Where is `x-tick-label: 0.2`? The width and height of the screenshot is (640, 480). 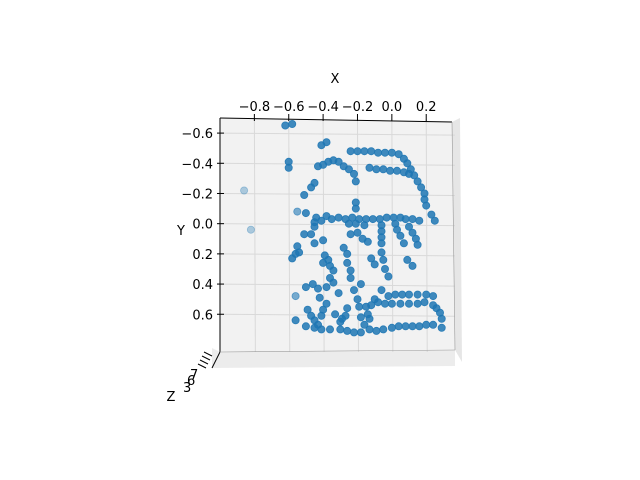 x-tick-label: 0.2 is located at coordinates (426, 107).